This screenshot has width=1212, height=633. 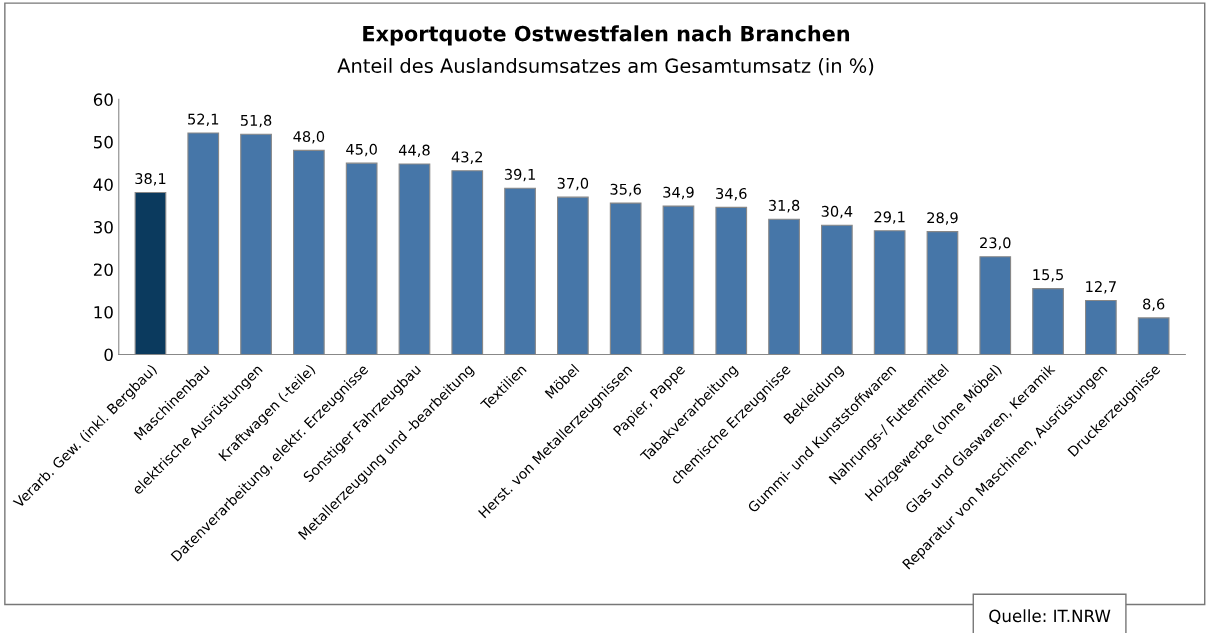 What do you see at coordinates (942, 218) in the screenshot?
I see `data-label: 28,9` at bounding box center [942, 218].